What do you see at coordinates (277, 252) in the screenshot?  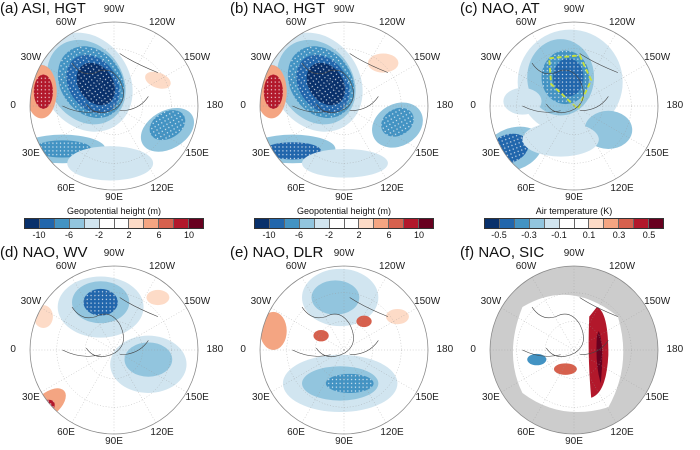 I see `panel-title: (e) NAO, DLR` at bounding box center [277, 252].